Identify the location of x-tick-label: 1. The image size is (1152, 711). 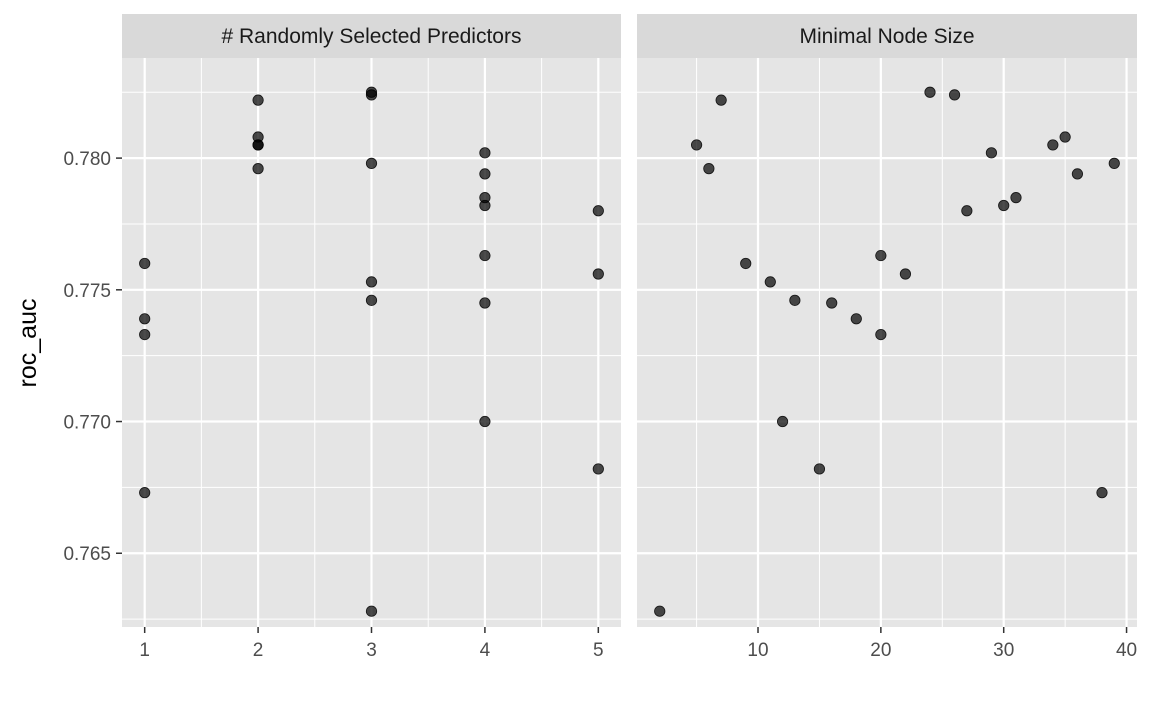
(144, 650).